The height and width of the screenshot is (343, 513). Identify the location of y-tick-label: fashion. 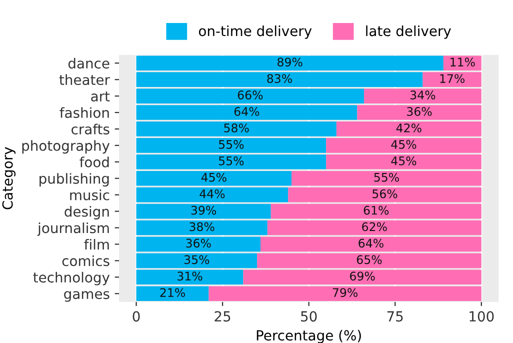
(84, 112).